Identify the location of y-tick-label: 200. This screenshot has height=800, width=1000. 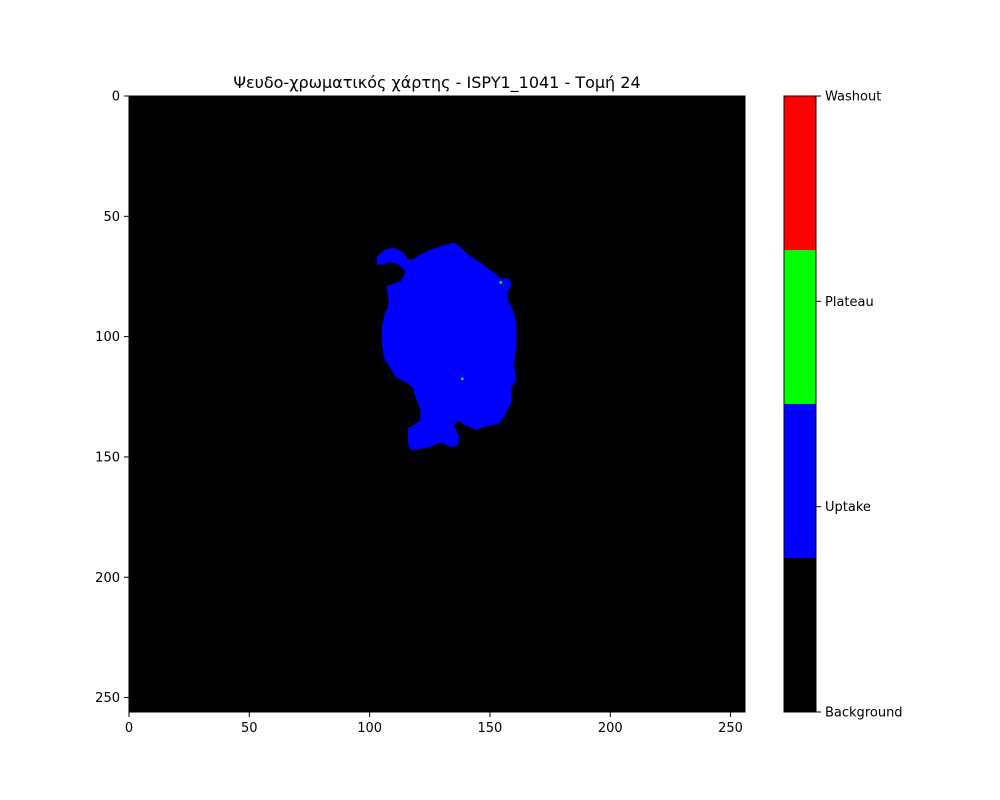
(107, 578).